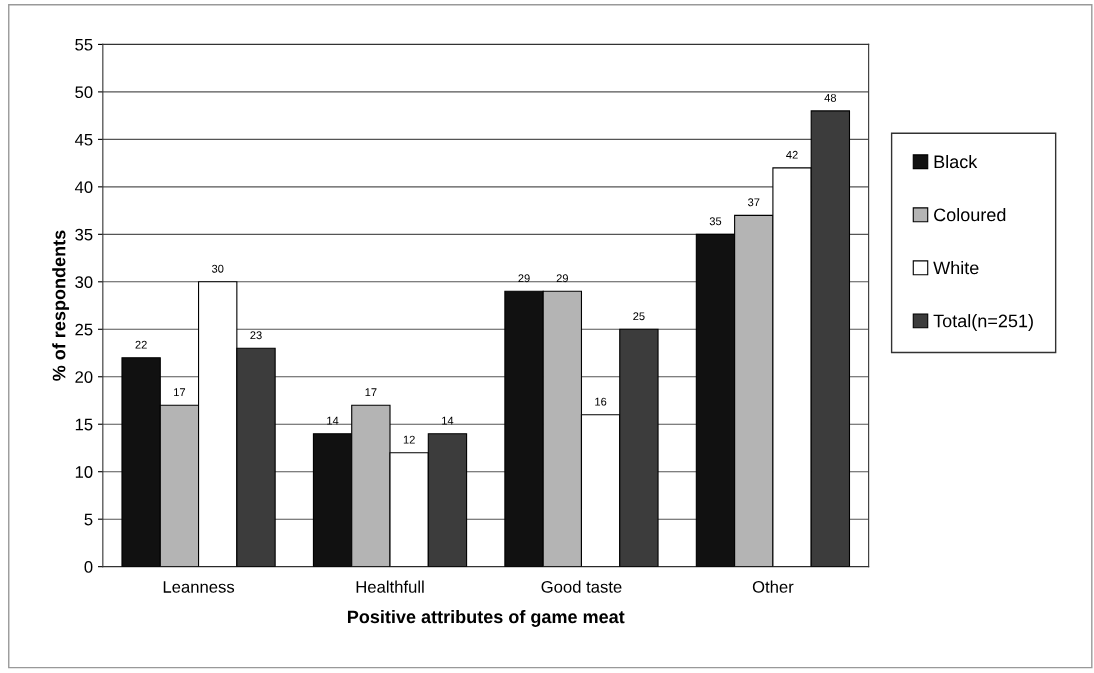  What do you see at coordinates (486, 618) in the screenshot?
I see `x-axis-title: Positive attributes of game meat` at bounding box center [486, 618].